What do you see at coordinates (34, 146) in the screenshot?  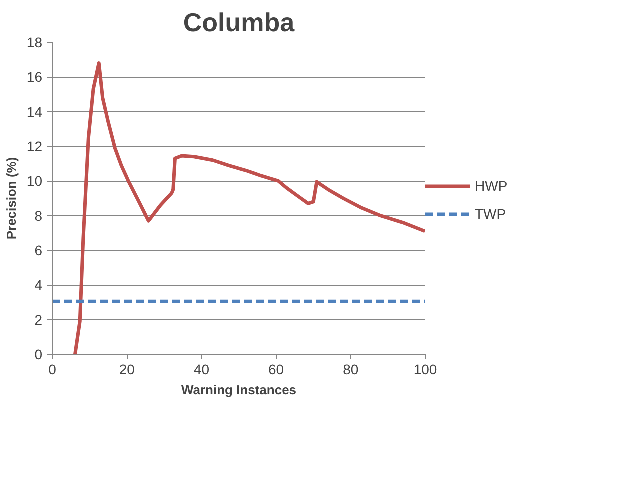 I see `y-tick-label: 12` at bounding box center [34, 146].